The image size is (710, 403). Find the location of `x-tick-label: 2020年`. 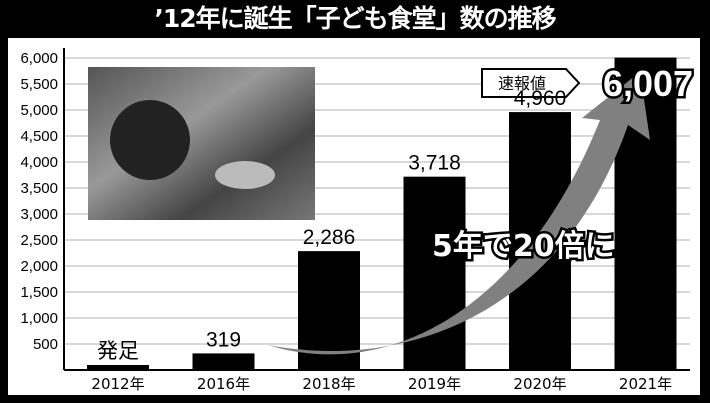

x-tick-label: 2020年 is located at coordinates (539, 384).